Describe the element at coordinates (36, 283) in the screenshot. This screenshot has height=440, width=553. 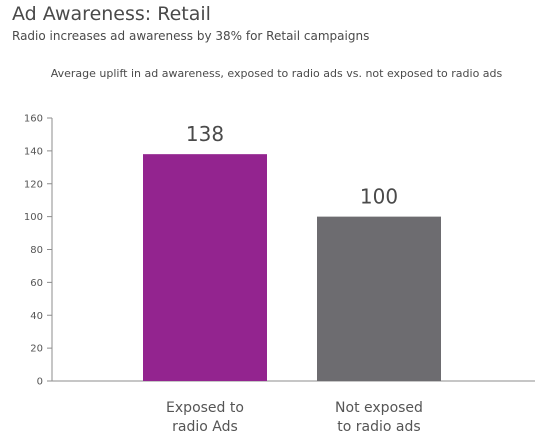
I see `y-tick-label: 60` at that location.